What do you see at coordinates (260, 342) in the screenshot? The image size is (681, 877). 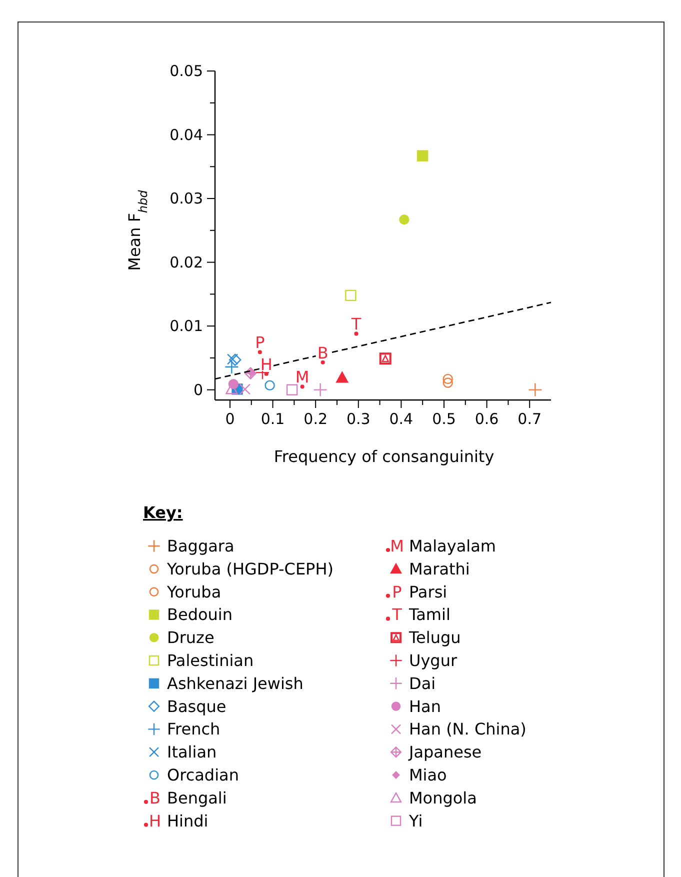 I see `data-label: P` at bounding box center [260, 342].